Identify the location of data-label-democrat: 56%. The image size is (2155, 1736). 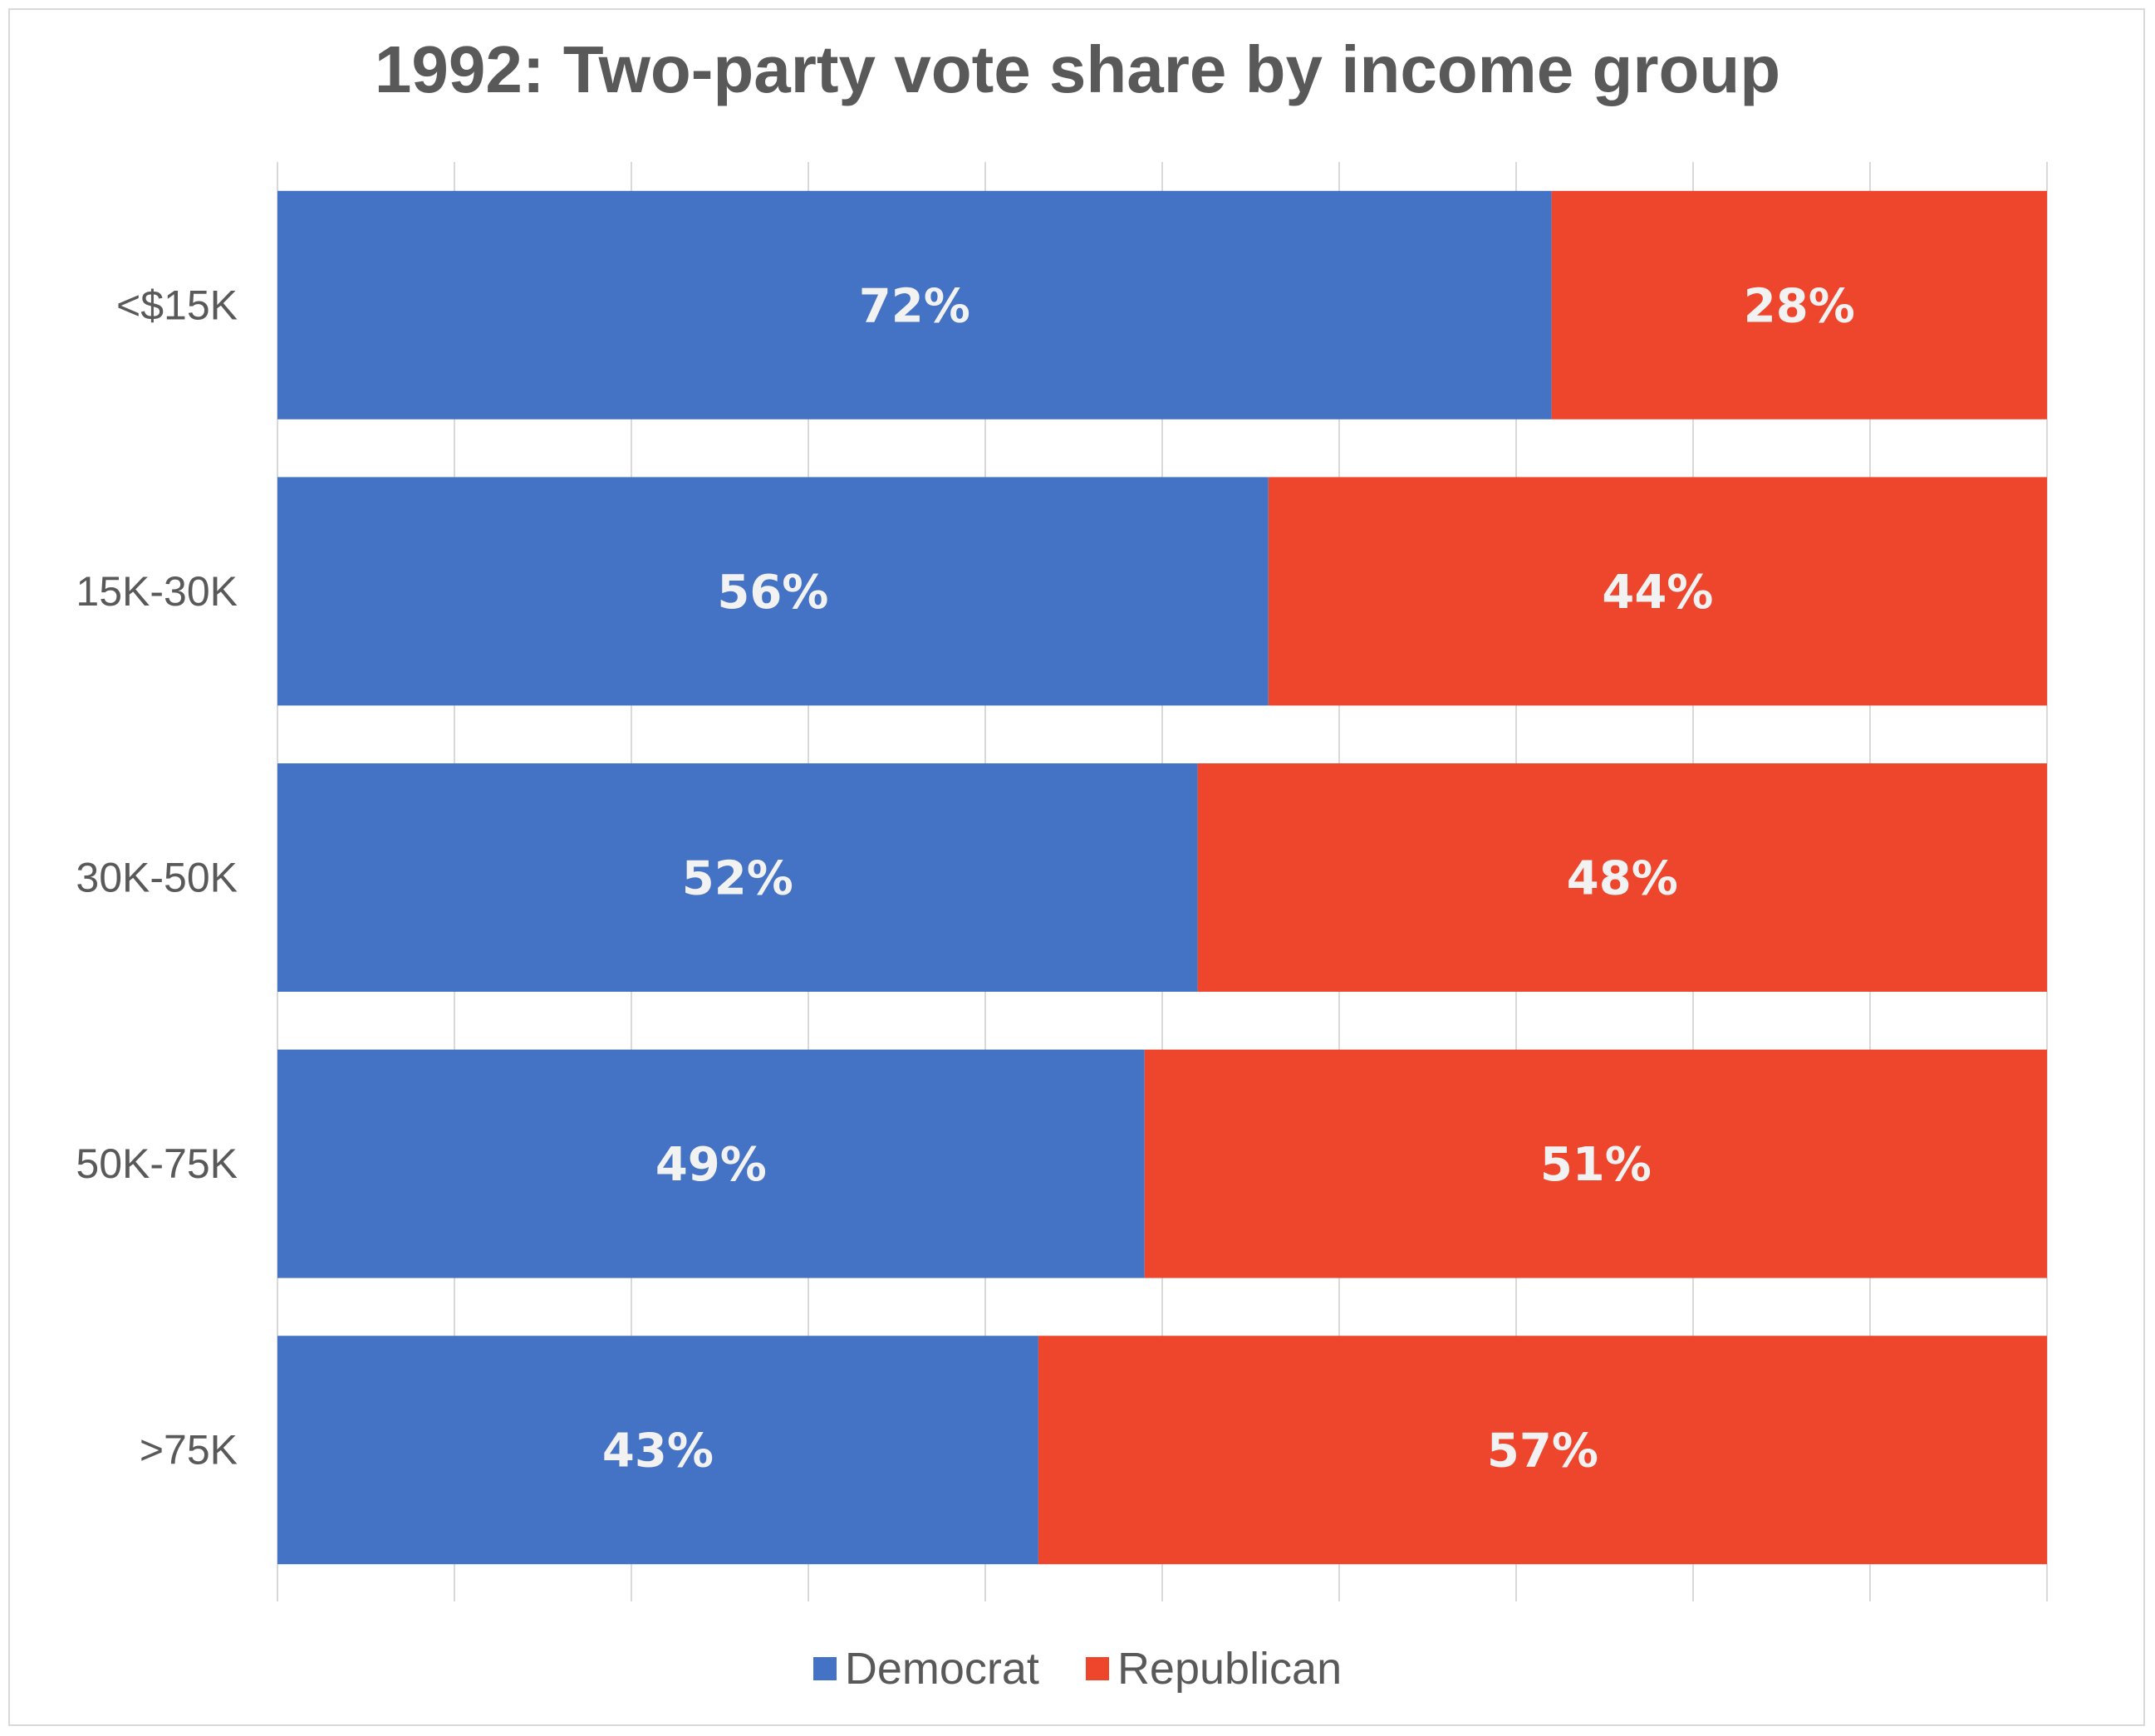
(773, 593).